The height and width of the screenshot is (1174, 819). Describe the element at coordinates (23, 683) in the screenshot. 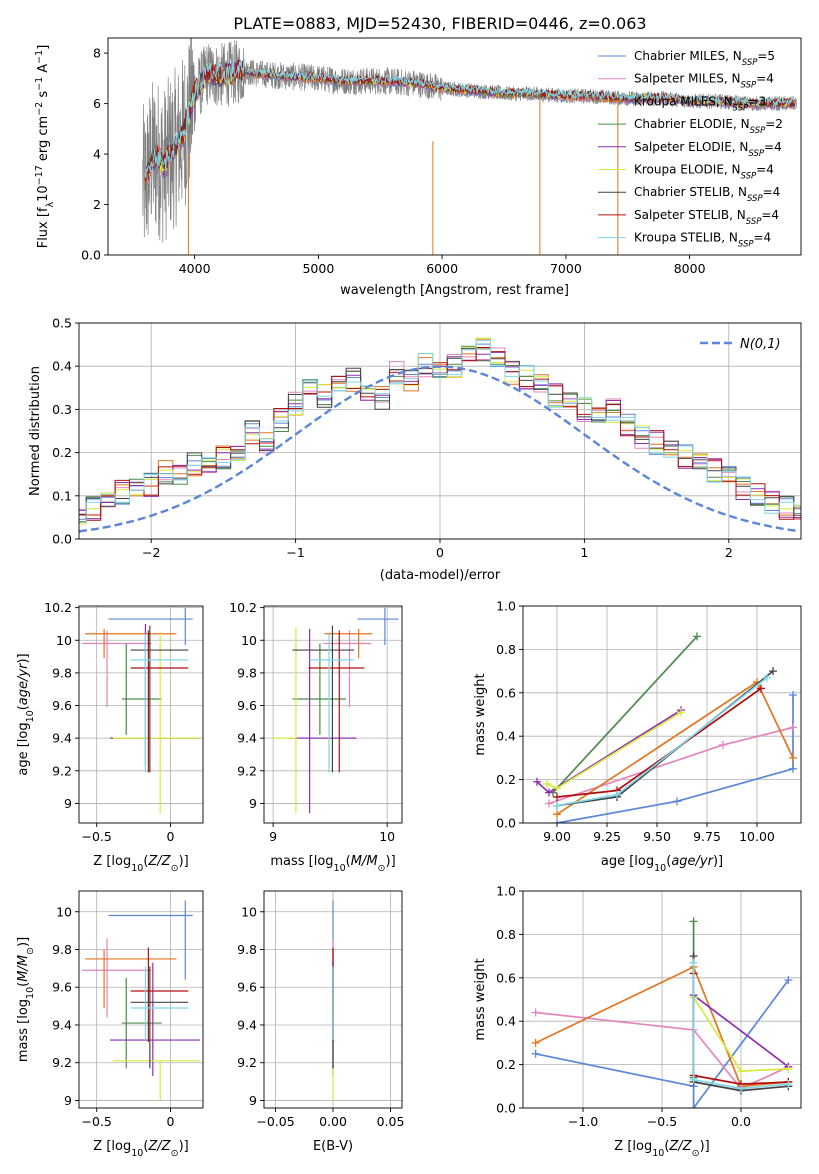

I see `label-part: age/yr` at that location.